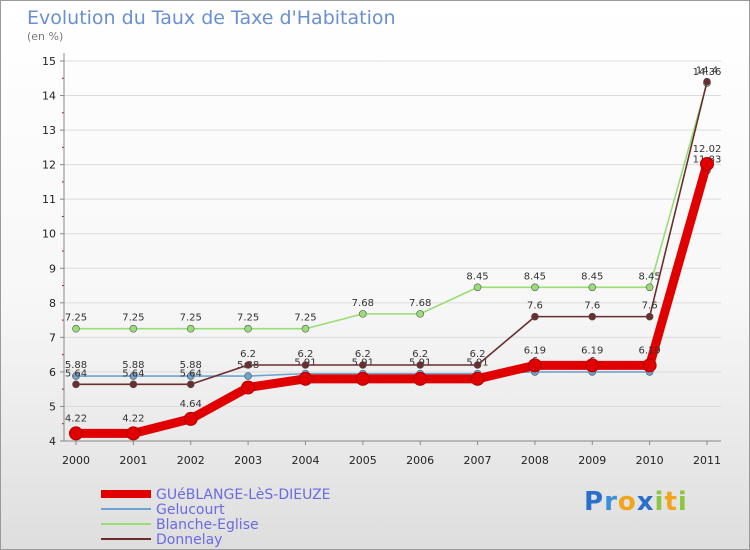 This screenshot has width=750, height=550. Describe the element at coordinates (191, 460) in the screenshot. I see `x-tick-label: 2002` at that location.